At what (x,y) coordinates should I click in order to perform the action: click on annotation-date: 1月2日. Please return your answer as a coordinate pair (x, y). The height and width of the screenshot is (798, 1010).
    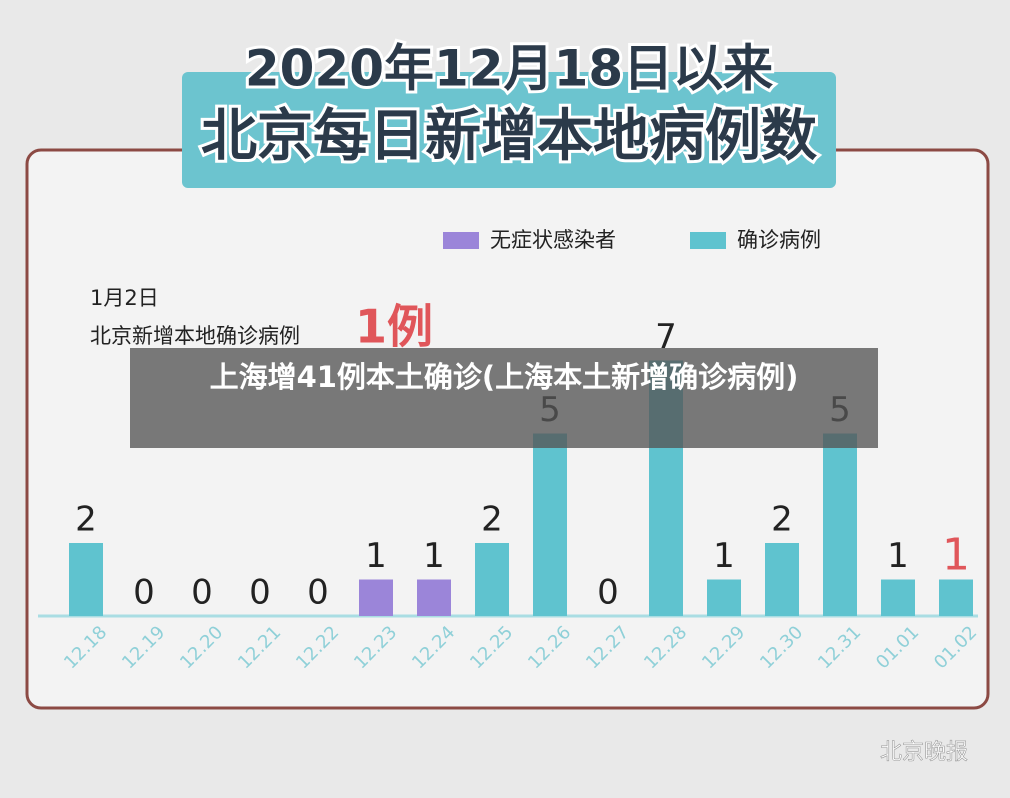
    Looking at the image, I should click on (124, 298).